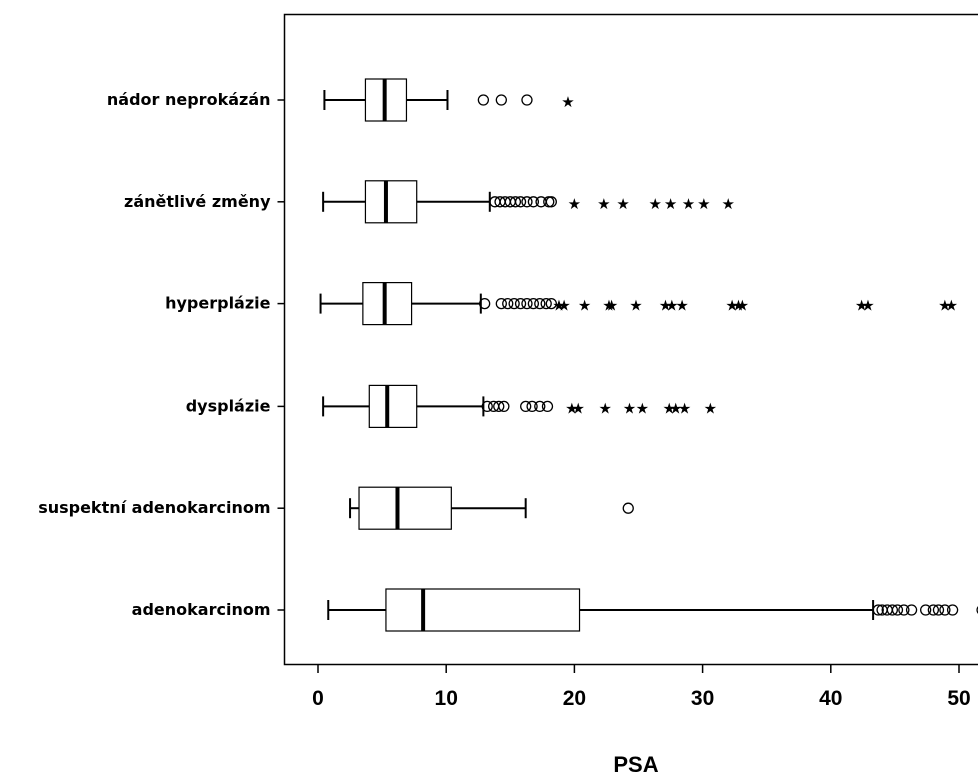 The height and width of the screenshot is (781, 978). What do you see at coordinates (446, 698) in the screenshot?
I see `x-tick-label: 10` at bounding box center [446, 698].